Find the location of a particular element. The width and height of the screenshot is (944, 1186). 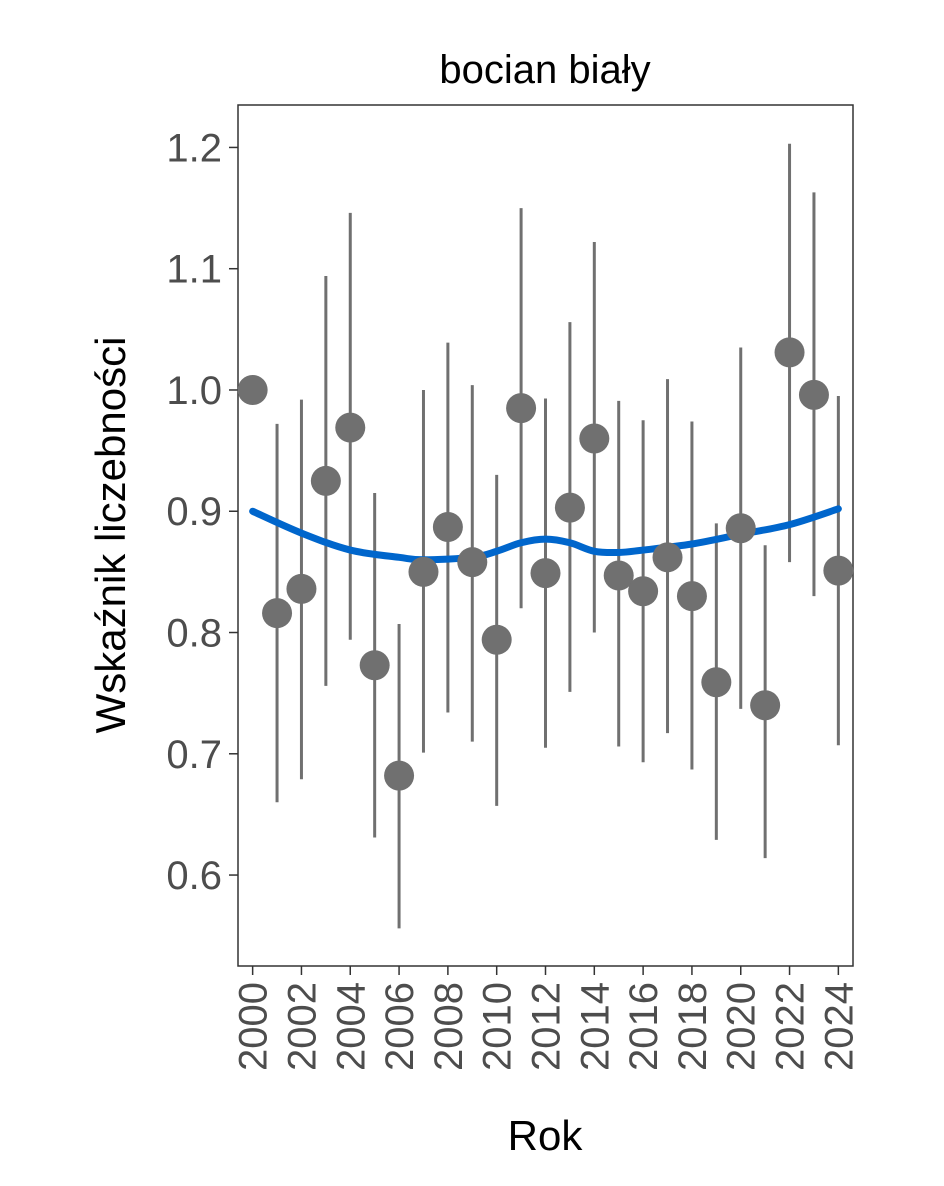

y-axis: 0.6 0.7 0.8 0.9 1.0 1.1 1.2 is located at coordinates (202, 512).